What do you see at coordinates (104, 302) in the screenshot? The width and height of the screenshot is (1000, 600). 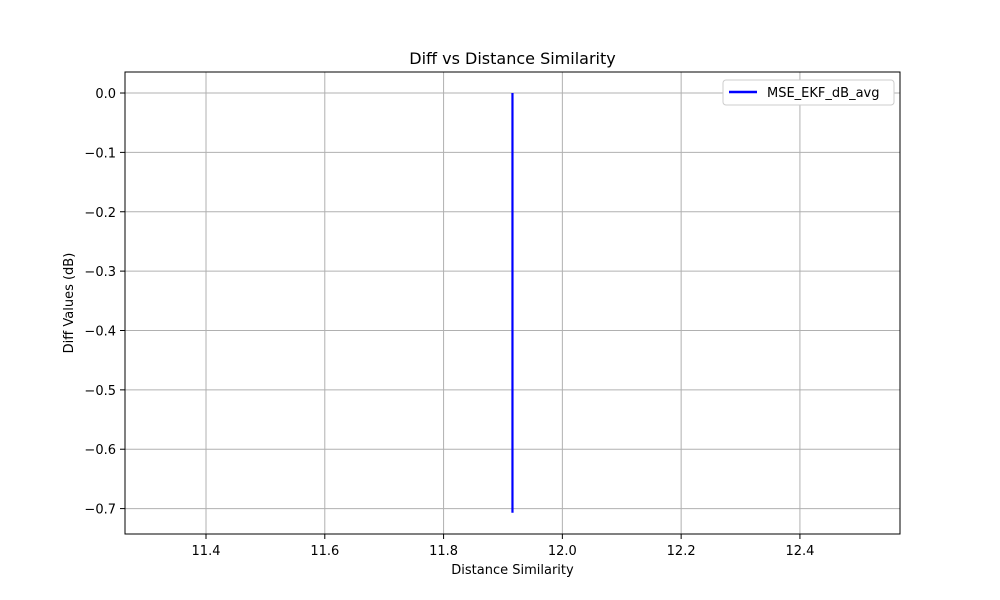 I see `y-axis: 0.0 −0.1 −0.2 −0.3 −0.4 −0.5 −0.6 −0.7` at bounding box center [104, 302].